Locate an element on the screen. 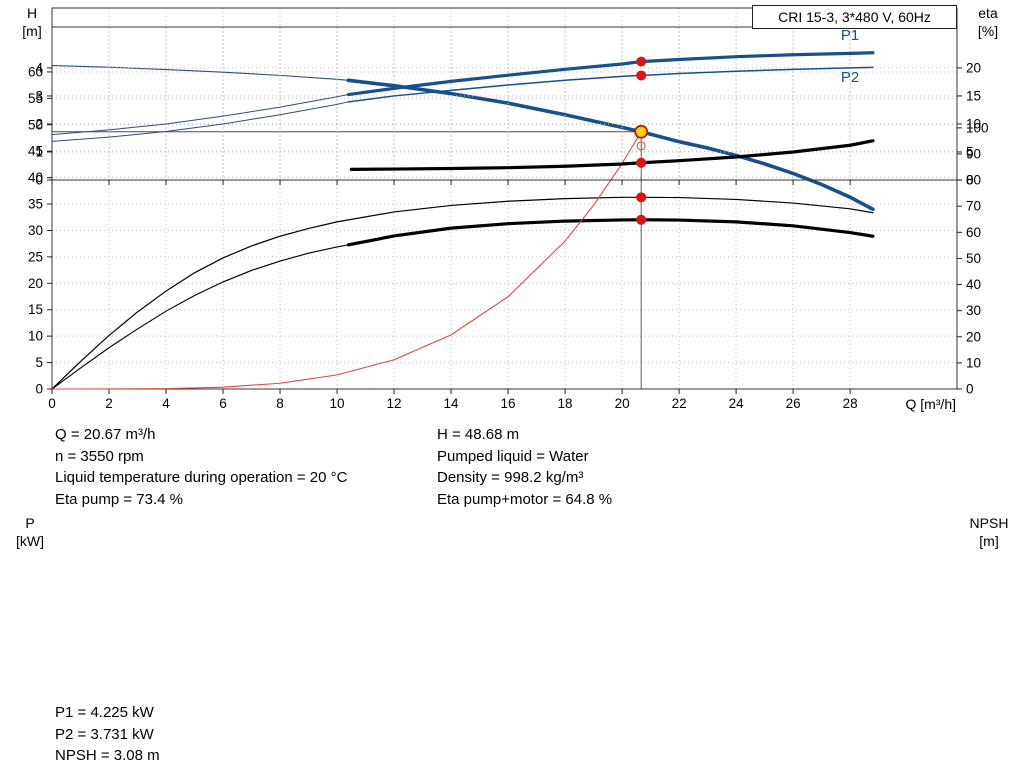 The width and height of the screenshot is (1024, 781). svg-text: 90 is located at coordinates (973, 153).